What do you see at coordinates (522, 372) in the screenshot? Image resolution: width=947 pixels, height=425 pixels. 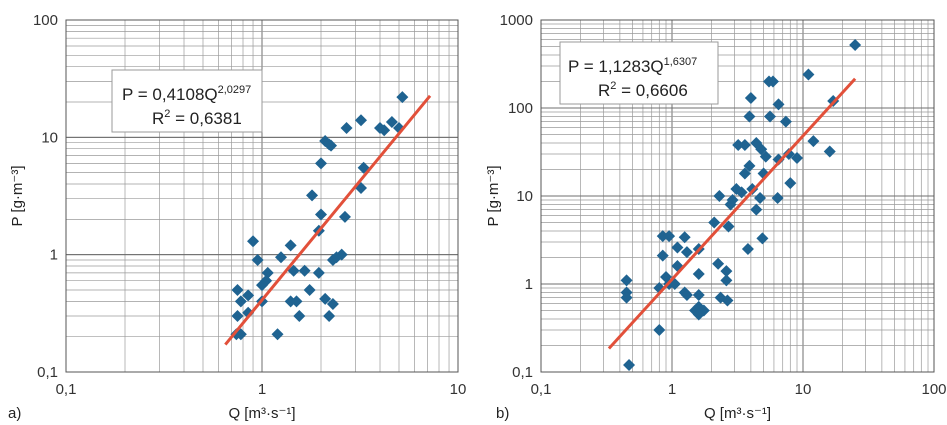 I see `y-tick-label: 0,1` at bounding box center [522, 372].